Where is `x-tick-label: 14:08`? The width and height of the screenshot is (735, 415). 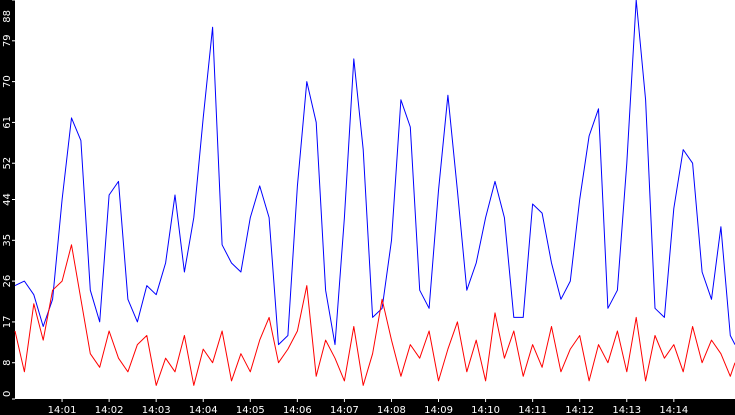
x-tick-label: 14:08 is located at coordinates (391, 410).